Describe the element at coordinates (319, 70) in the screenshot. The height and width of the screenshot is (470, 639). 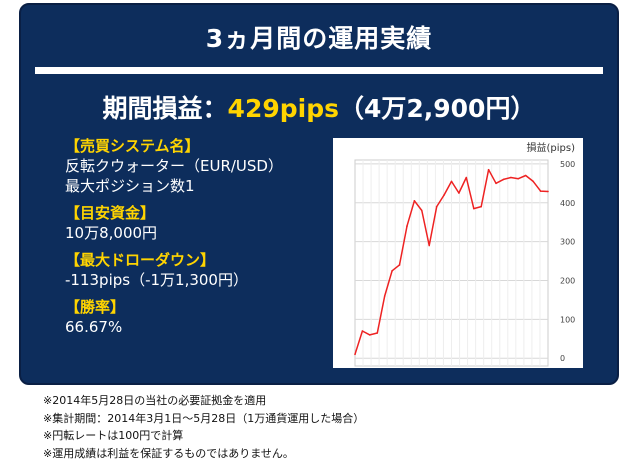
I see `title-divider` at that location.